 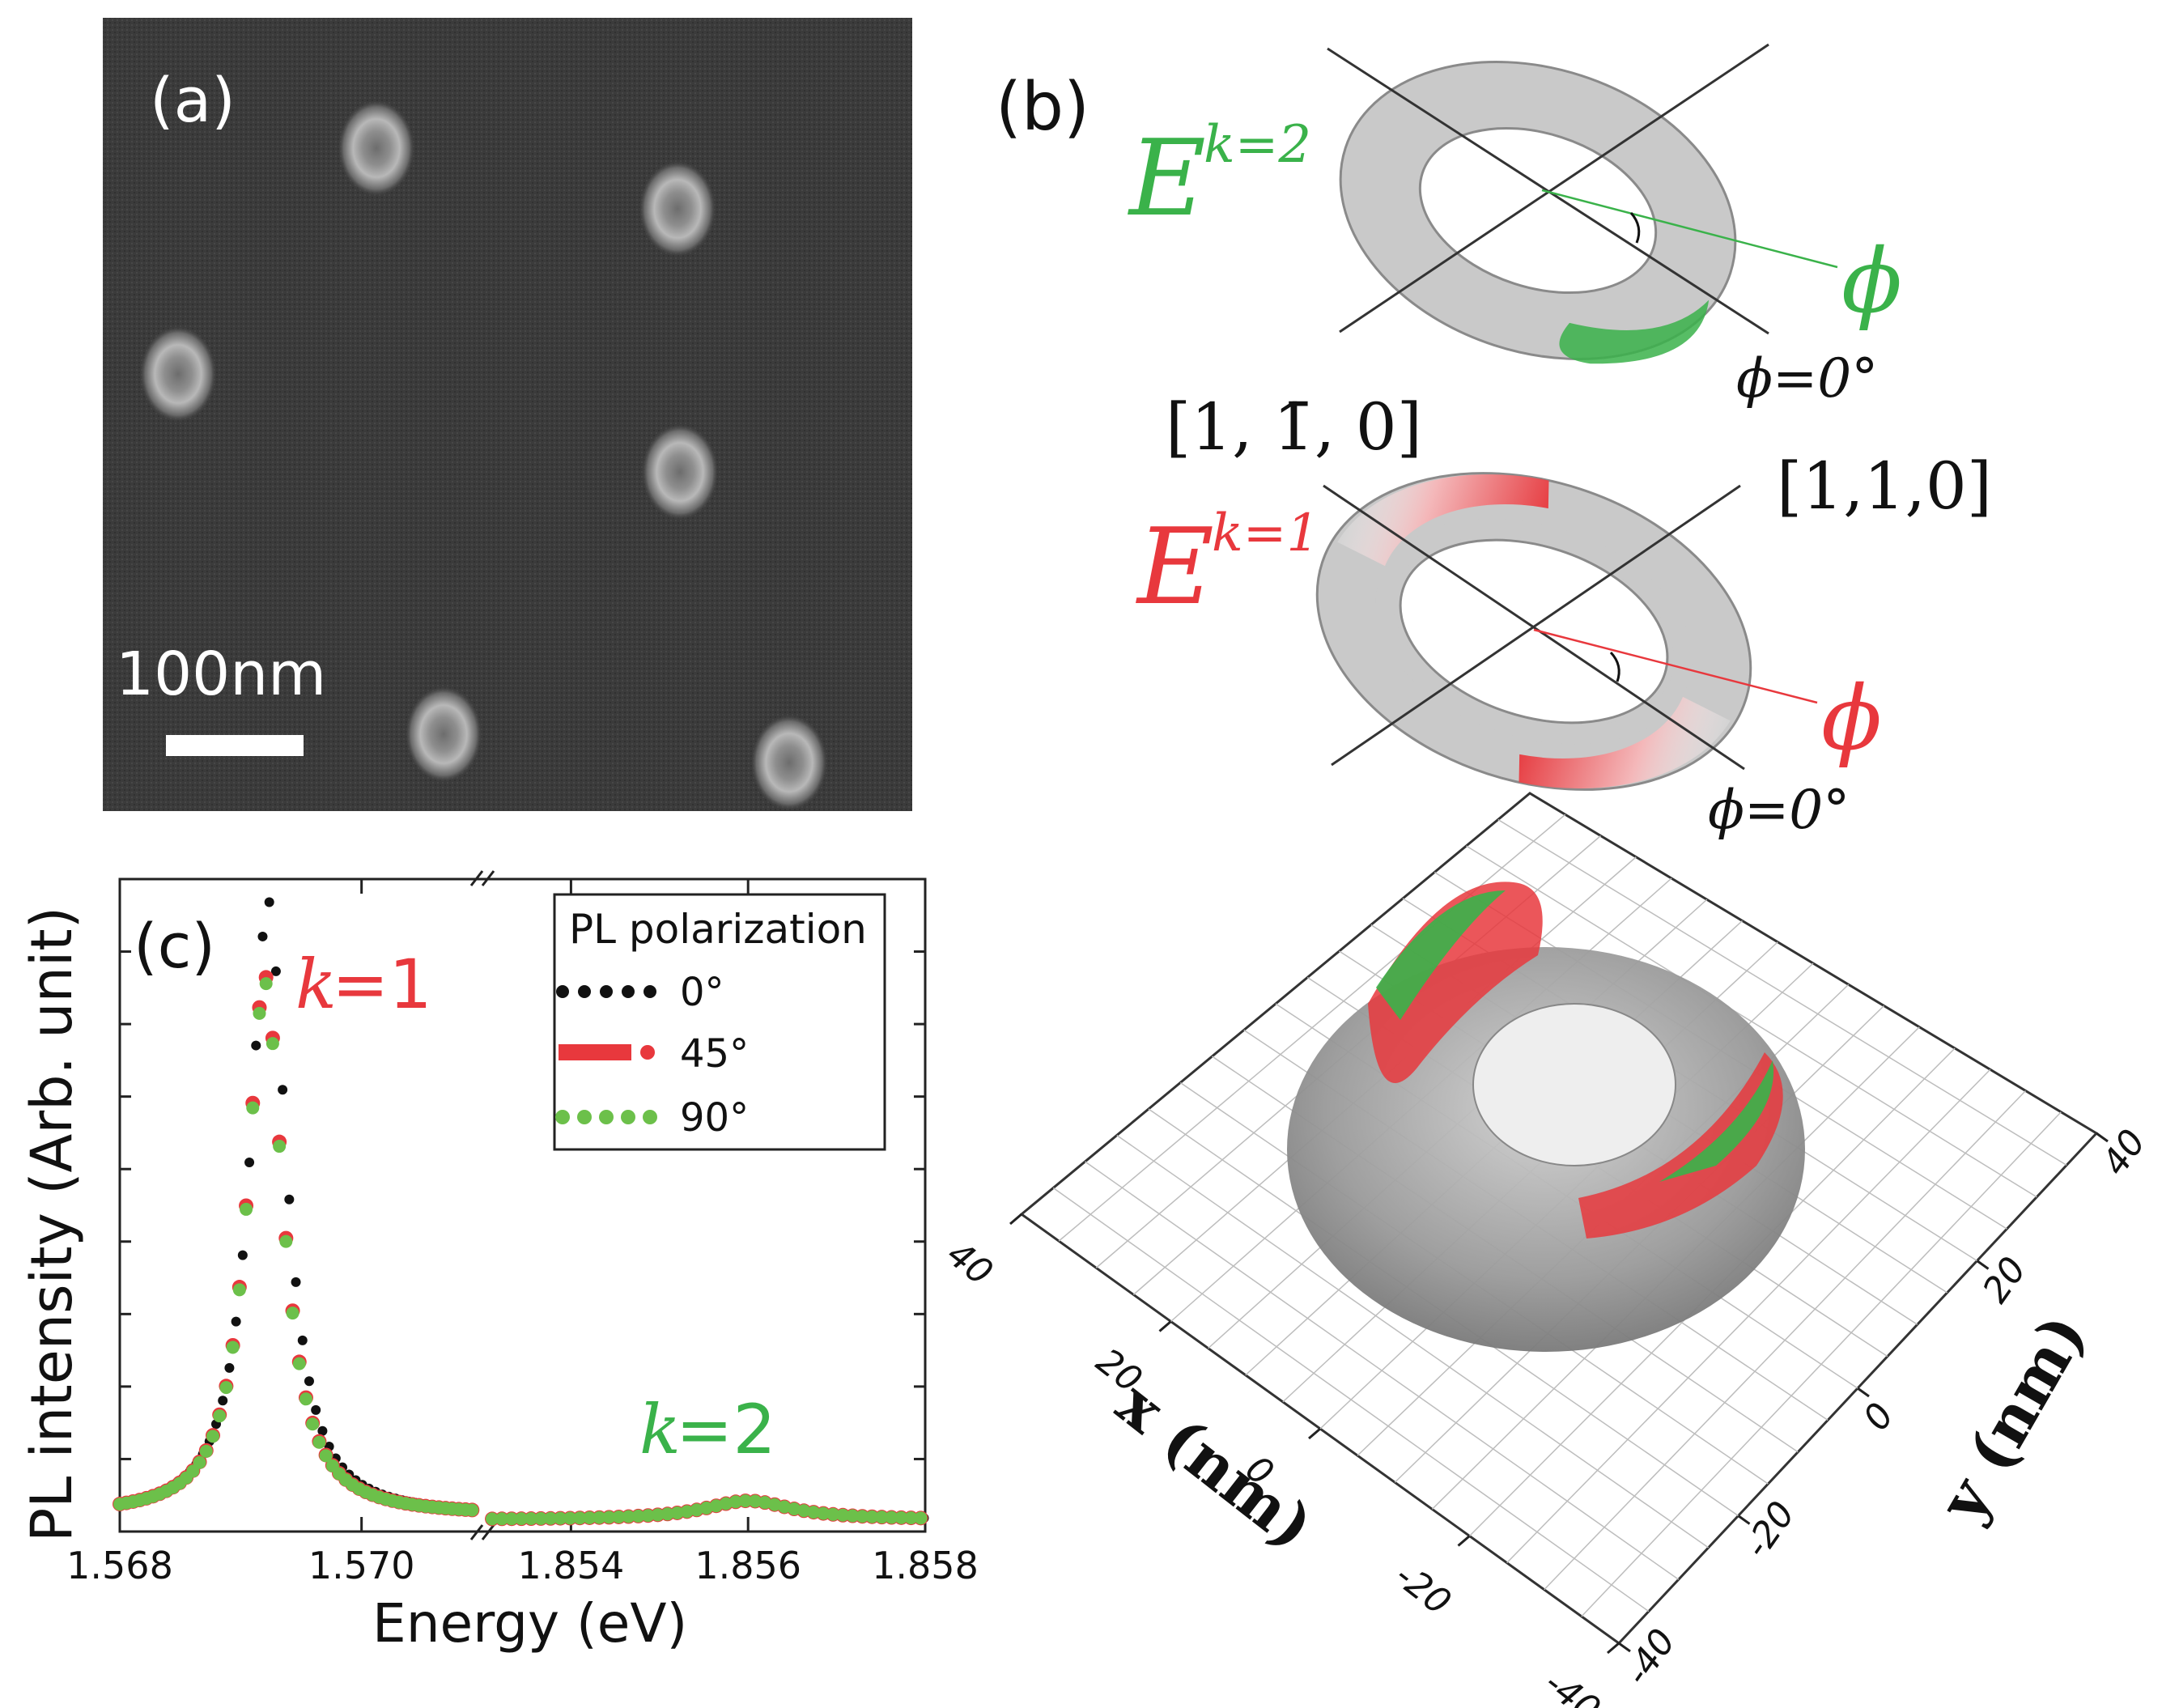 What do you see at coordinates (925, 1565) in the screenshot?
I see `x-tick-label: 1.858` at bounding box center [925, 1565].